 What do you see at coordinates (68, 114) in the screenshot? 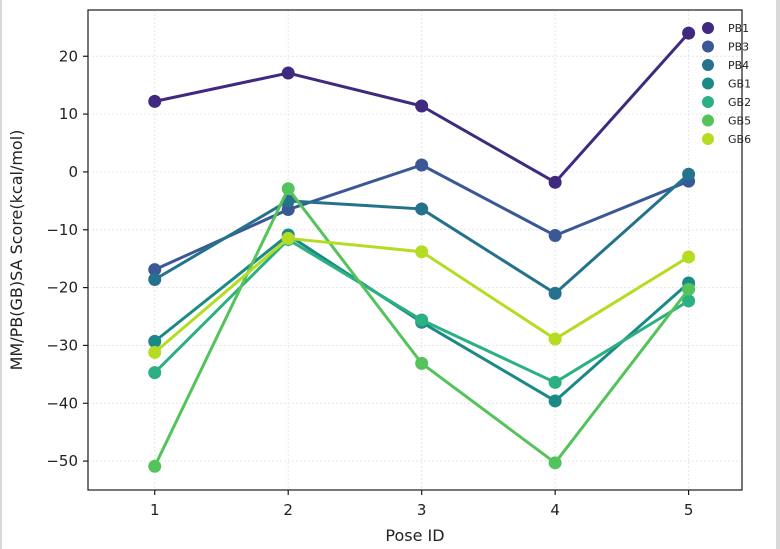
I see `y-tick-label: 10` at bounding box center [68, 114].